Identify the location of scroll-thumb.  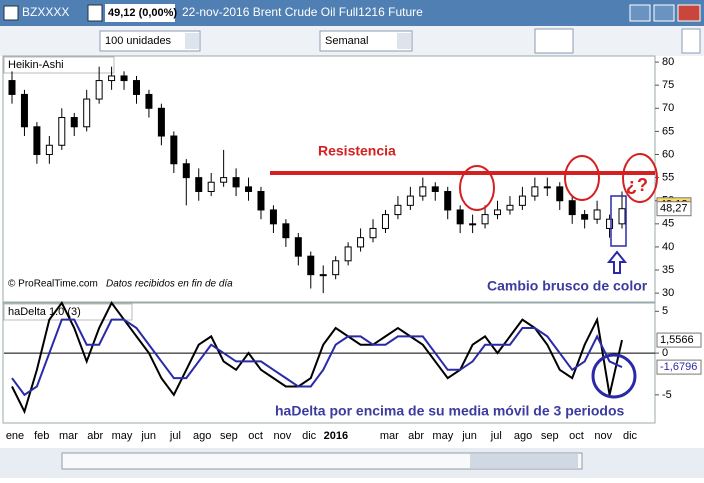
(524, 461).